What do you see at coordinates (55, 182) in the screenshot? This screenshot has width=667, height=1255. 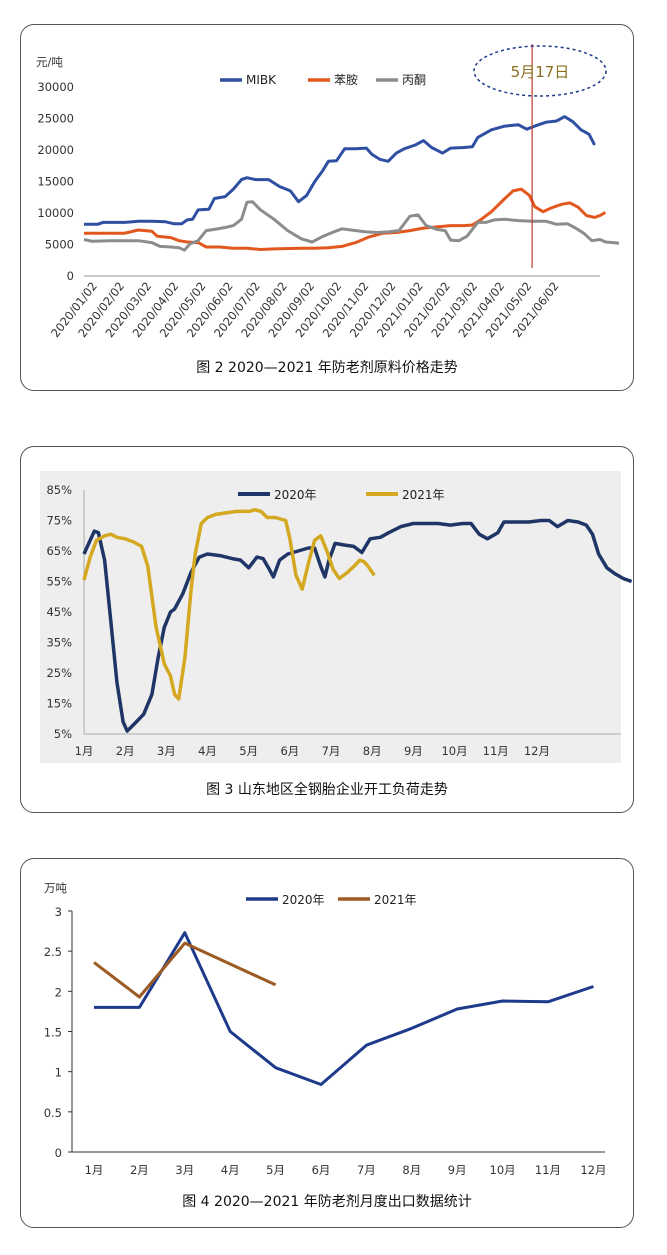 I see `y-tick-label: 15000` at bounding box center [55, 182].